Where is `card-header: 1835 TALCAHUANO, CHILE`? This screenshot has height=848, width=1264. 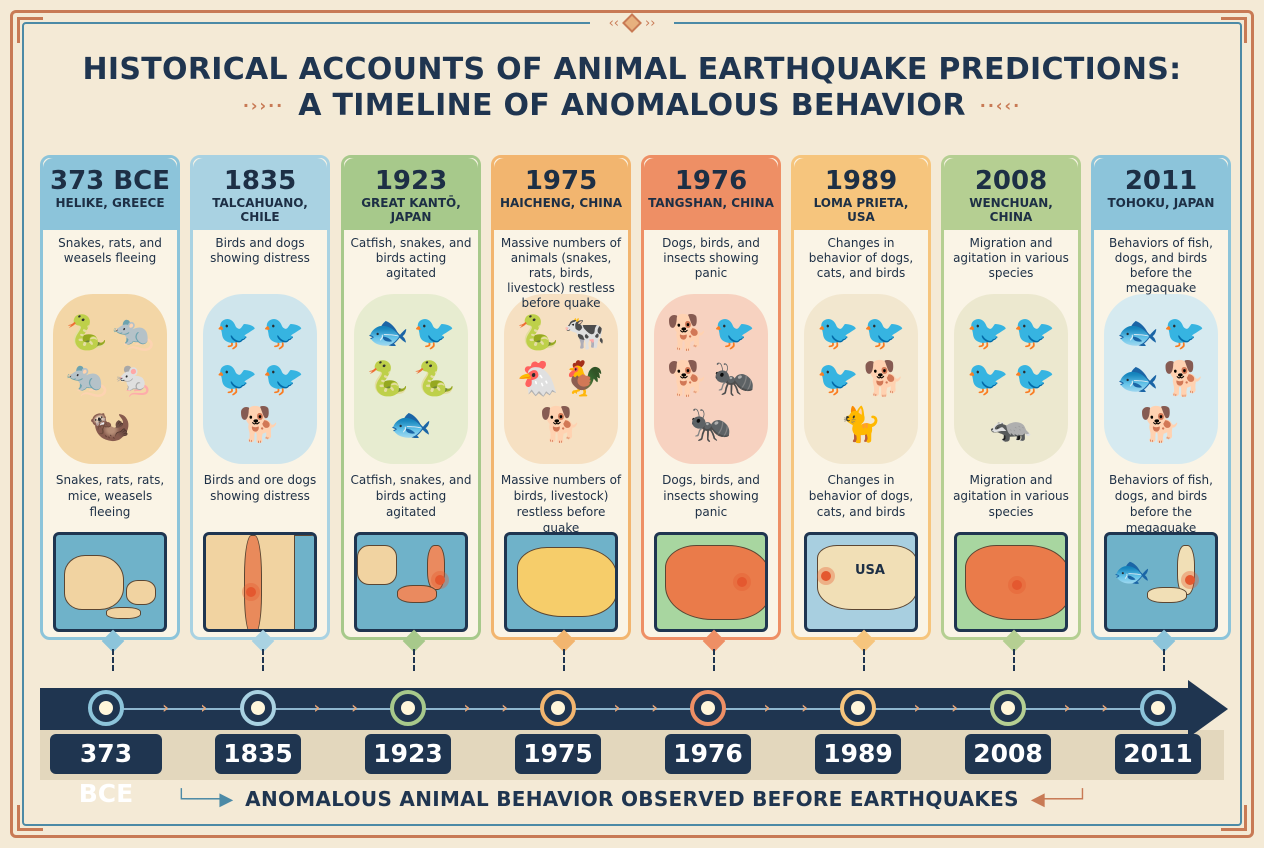 card-header: 1835 TALCAHUANO, CHILE is located at coordinates (260, 194).